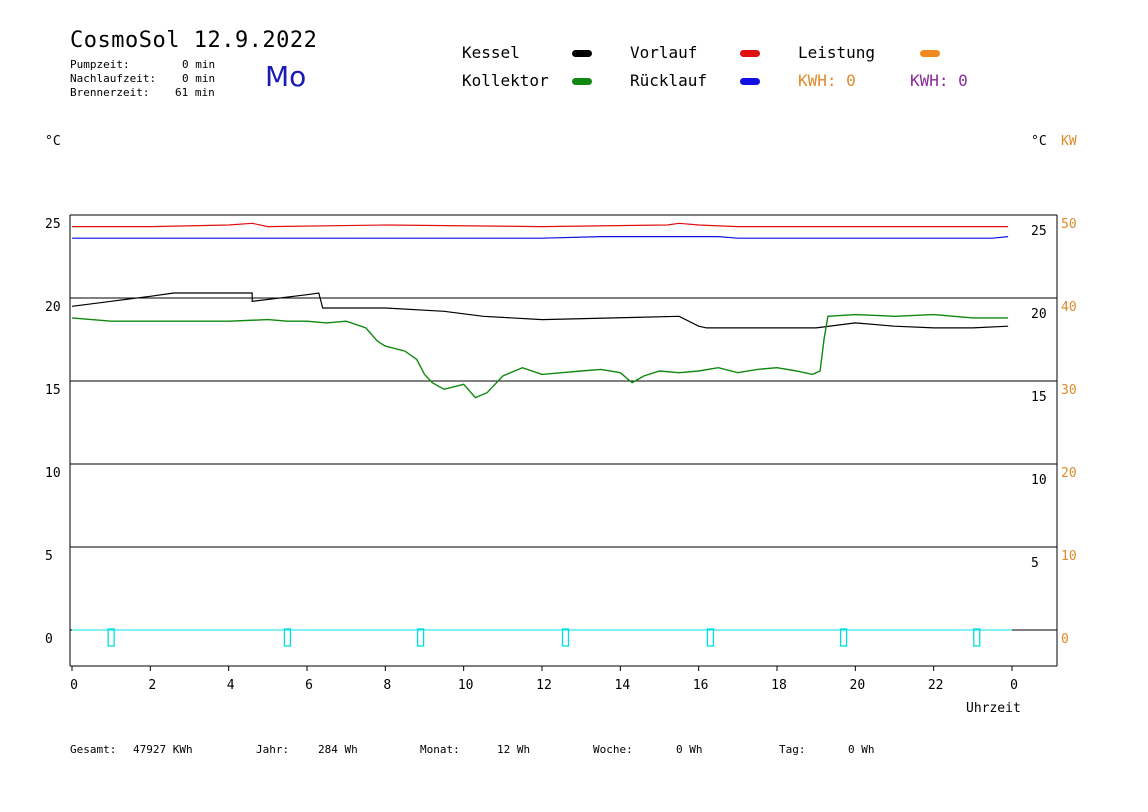 This screenshot has width=1148, height=812. I want to click on right-axis-unit: °C, so click(1039, 141).